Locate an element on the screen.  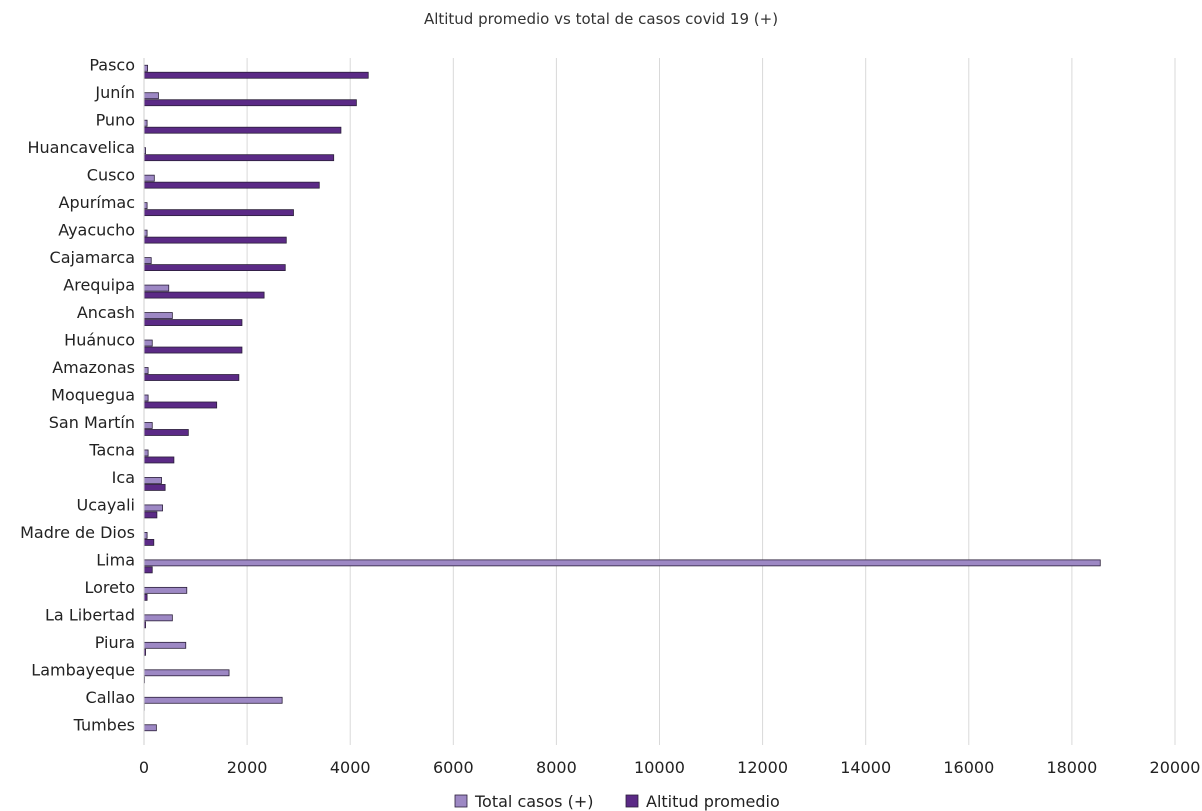
category-label: Apurímac is located at coordinates (97, 202).